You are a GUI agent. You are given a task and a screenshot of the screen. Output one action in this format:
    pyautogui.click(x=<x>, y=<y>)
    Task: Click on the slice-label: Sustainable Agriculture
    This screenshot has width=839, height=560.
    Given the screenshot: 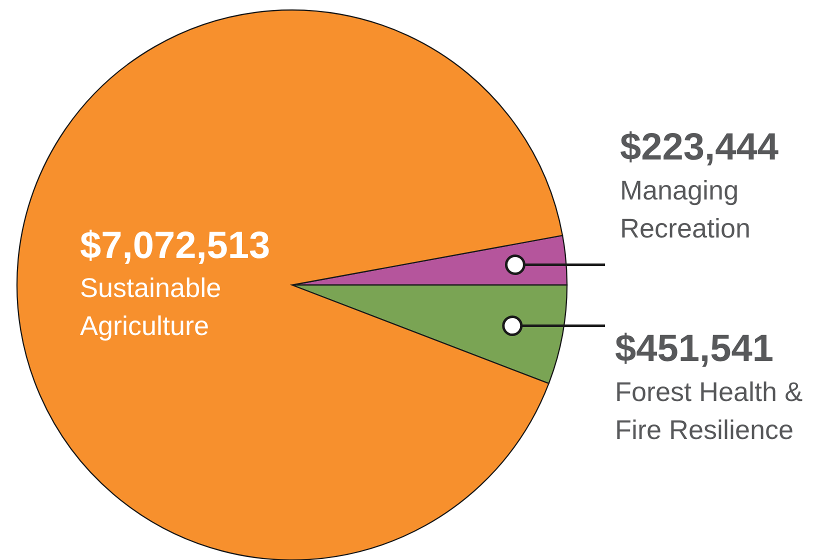 What is the action you would take?
    pyautogui.click(x=151, y=307)
    